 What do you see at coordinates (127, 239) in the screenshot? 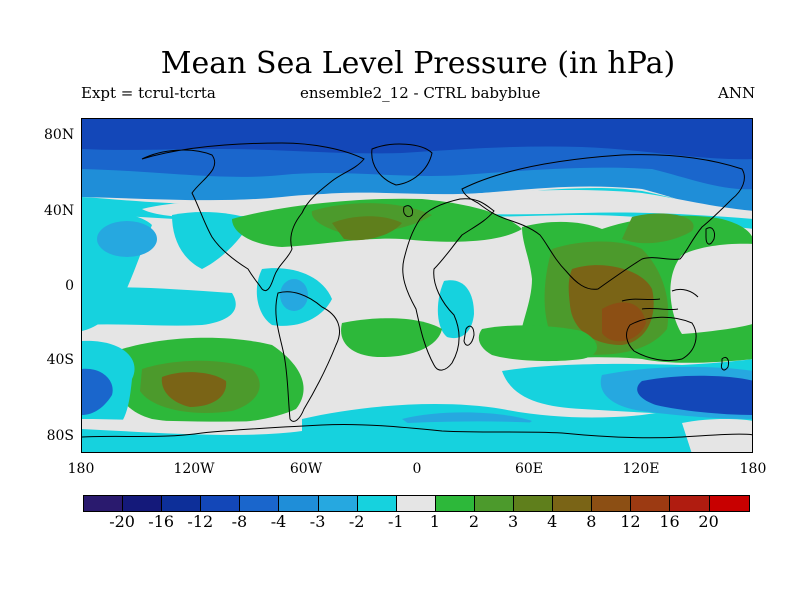
I see `north-pacific-blue` at bounding box center [127, 239].